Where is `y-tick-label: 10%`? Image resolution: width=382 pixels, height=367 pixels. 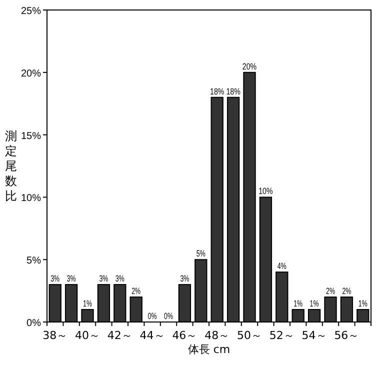
y-tick-label: 10% is located at coordinates (31, 198).